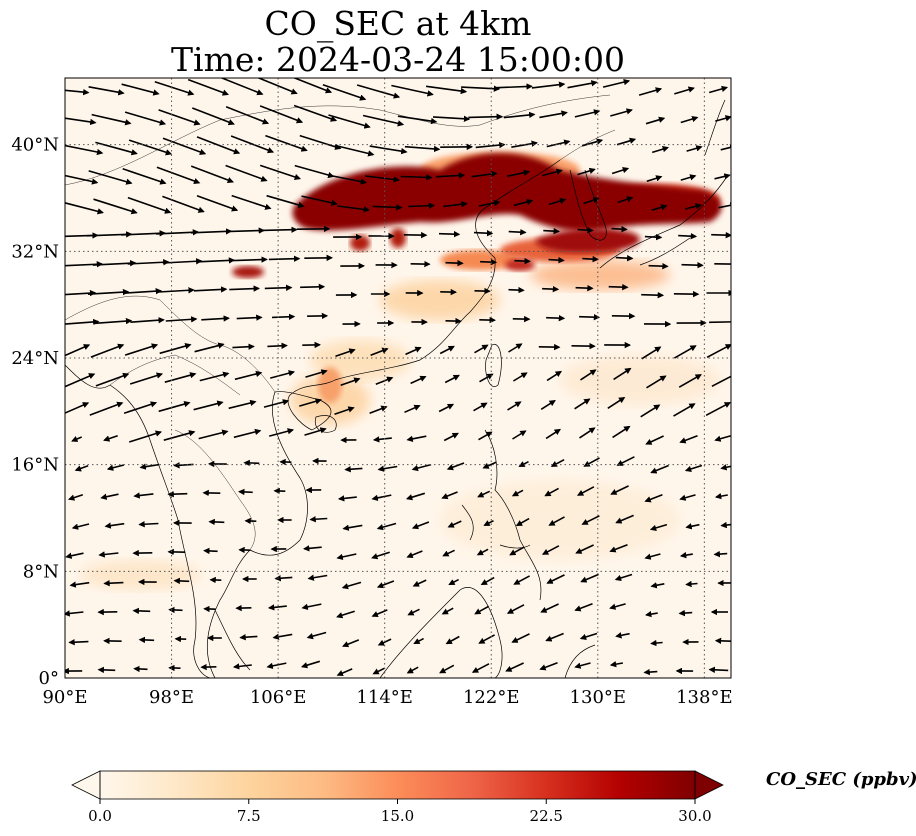 The image size is (916, 836). Describe the element at coordinates (694, 816) in the screenshot. I see `colorbar-tick-label: 30.0` at that location.